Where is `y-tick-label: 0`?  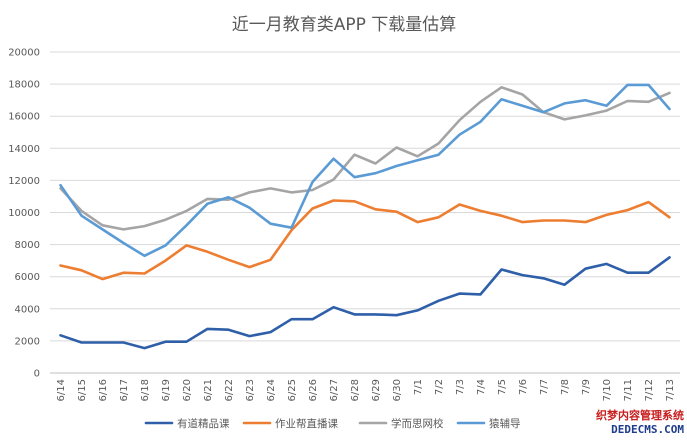 y-tick-label: 0 is located at coordinates (37, 374).